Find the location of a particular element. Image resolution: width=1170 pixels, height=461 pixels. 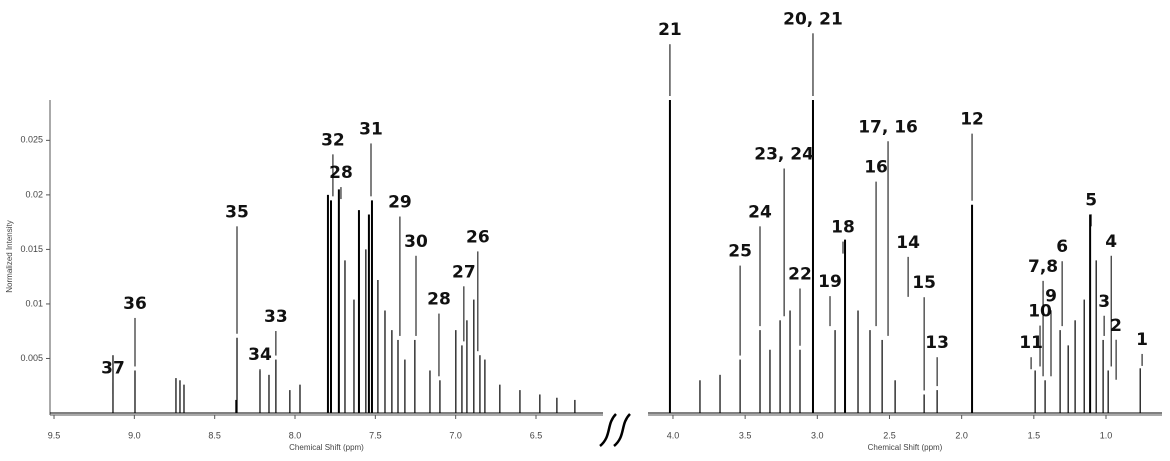

peak-label: 24 is located at coordinates (760, 212).